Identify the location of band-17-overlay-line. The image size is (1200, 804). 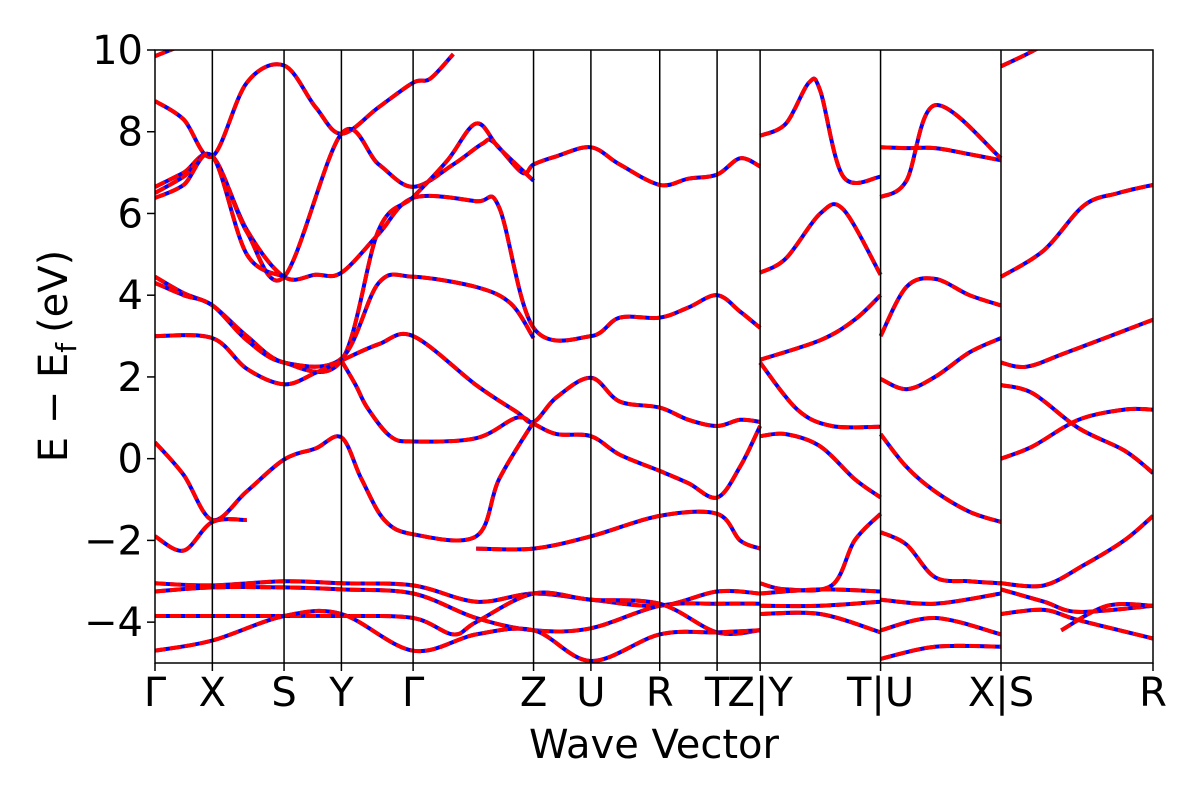
(821, 239).